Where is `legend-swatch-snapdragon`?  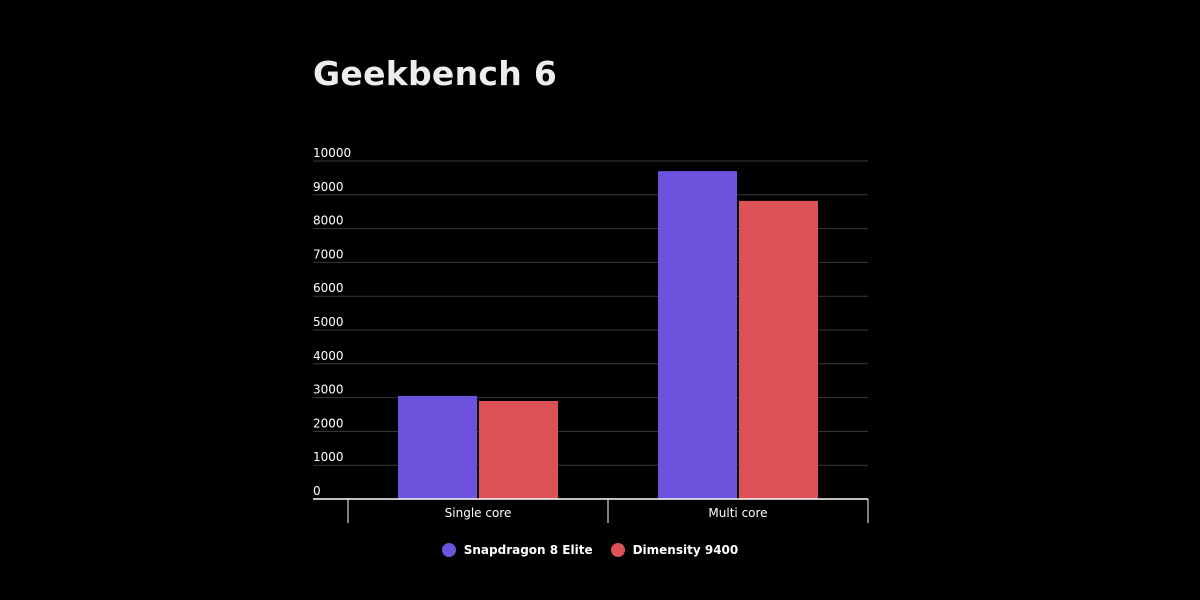
legend-swatch-snapdragon is located at coordinates (448, 550).